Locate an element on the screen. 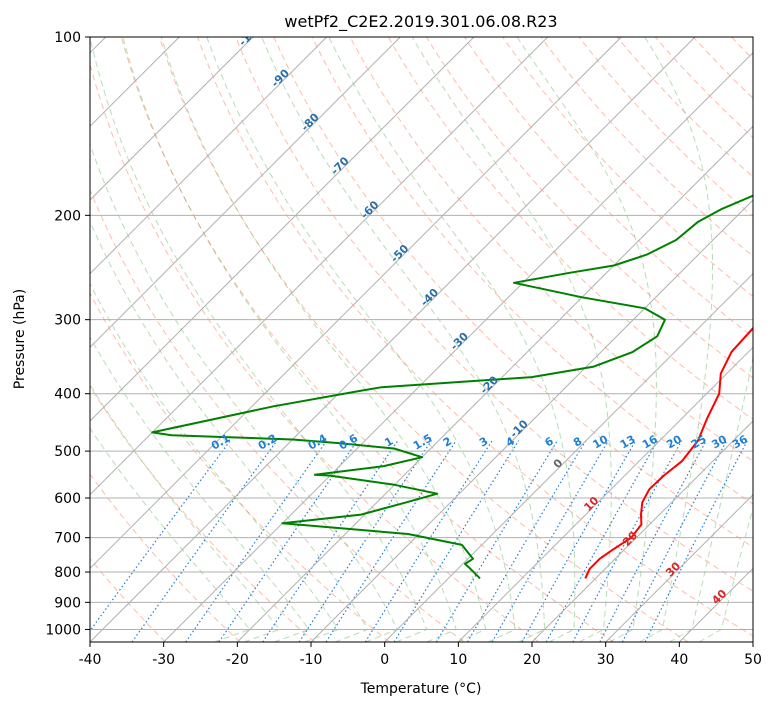 Image resolution: width=775 pixels, height=708 pixels. y-tick-label: 200 is located at coordinates (67, 216).